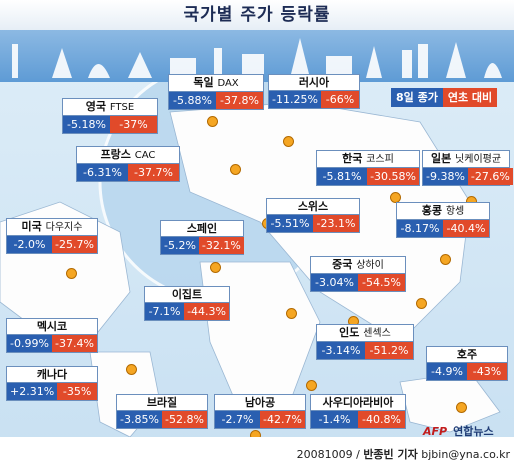 Image resolution: width=514 pixels, height=463 pixels. I want to click on daily-change: -8.17%, so click(420, 228).